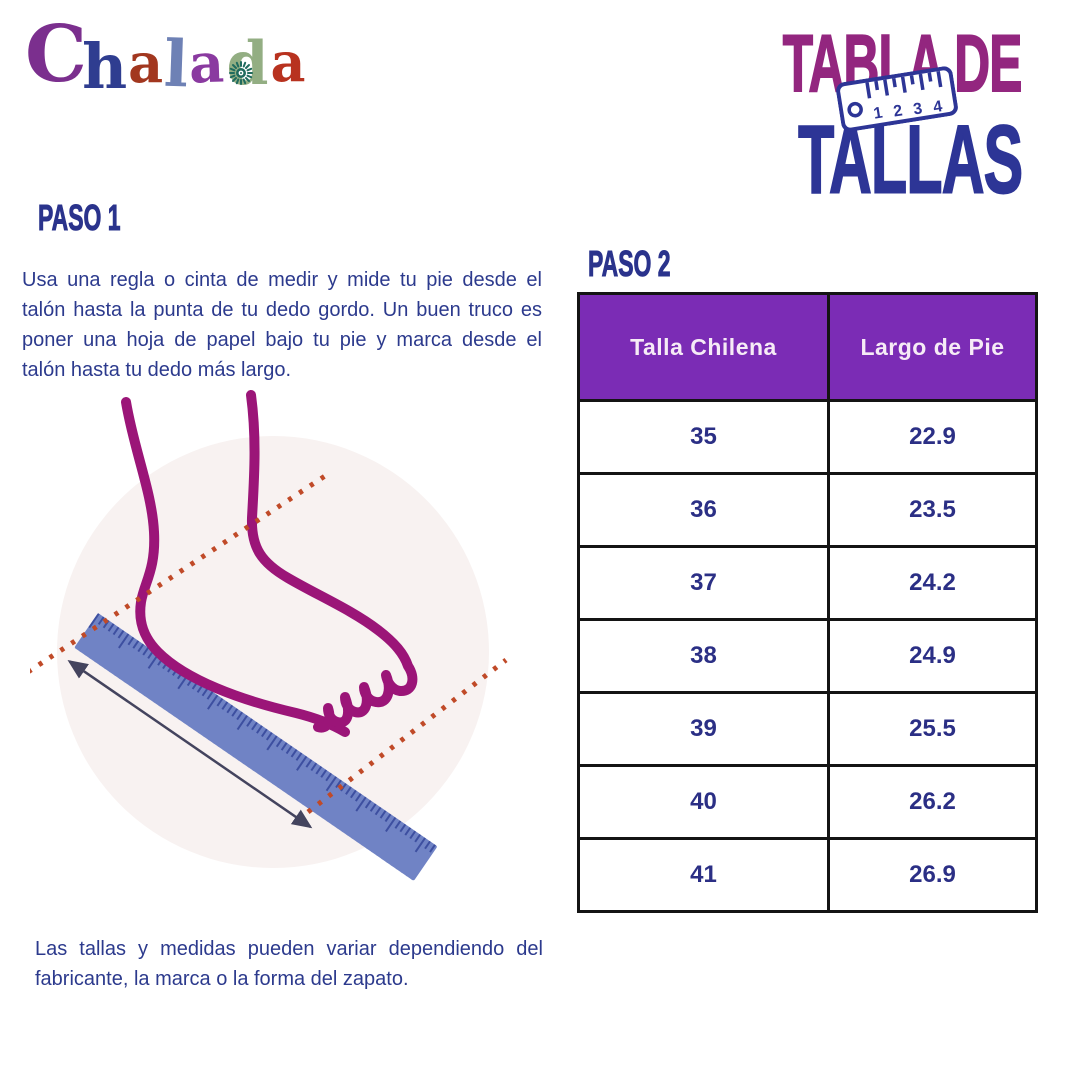 The image size is (1080, 1080). I want to click on tape-number: 2, so click(898, 111).